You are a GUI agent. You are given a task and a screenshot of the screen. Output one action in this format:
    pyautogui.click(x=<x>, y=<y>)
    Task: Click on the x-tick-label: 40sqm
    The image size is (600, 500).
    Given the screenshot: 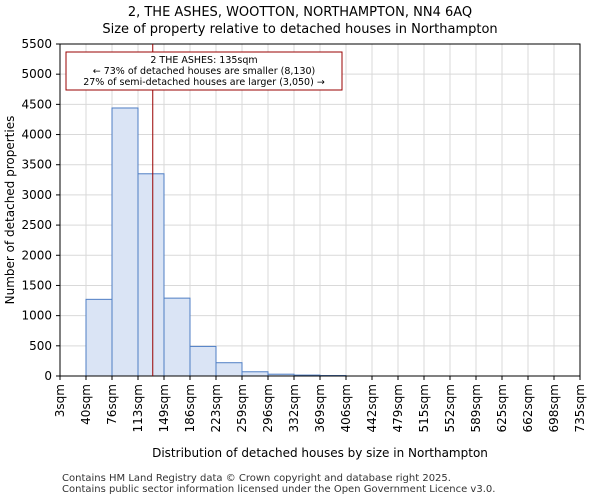 What is the action you would take?
    pyautogui.click(x=86, y=404)
    